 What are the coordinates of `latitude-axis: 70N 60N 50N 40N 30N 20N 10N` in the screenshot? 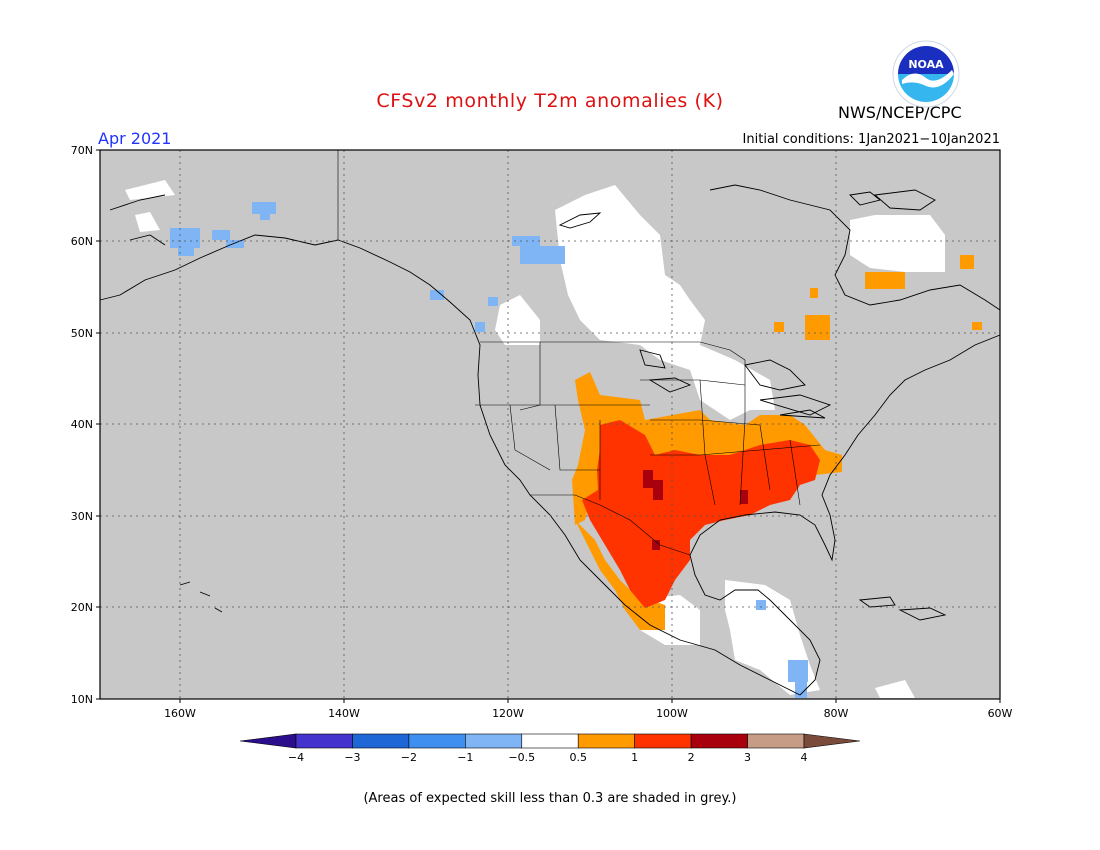 It's located at (85, 425).